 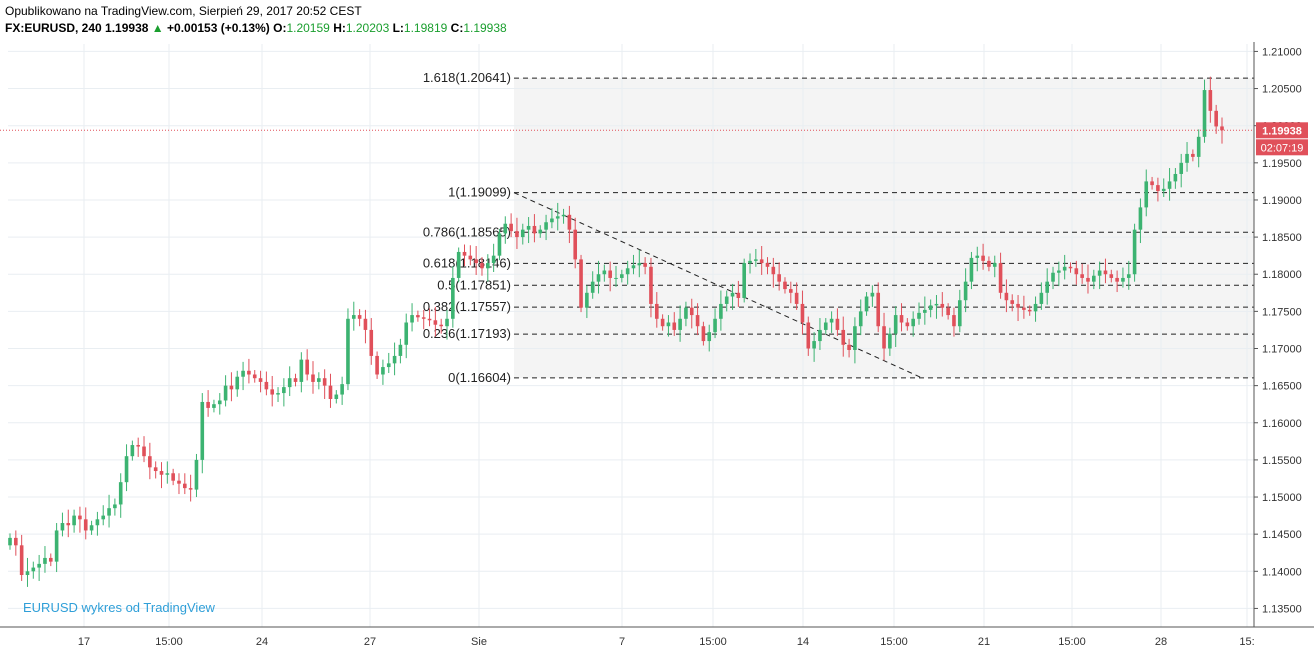 What do you see at coordinates (1282, 90) in the screenshot?
I see `y-tick-label: 1.20500` at bounding box center [1282, 90].